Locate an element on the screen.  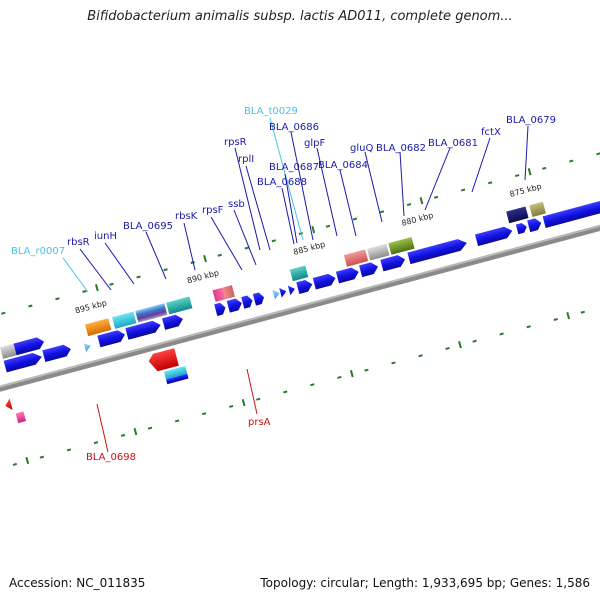
gene-label: gluQ is located at coordinates (361, 148).